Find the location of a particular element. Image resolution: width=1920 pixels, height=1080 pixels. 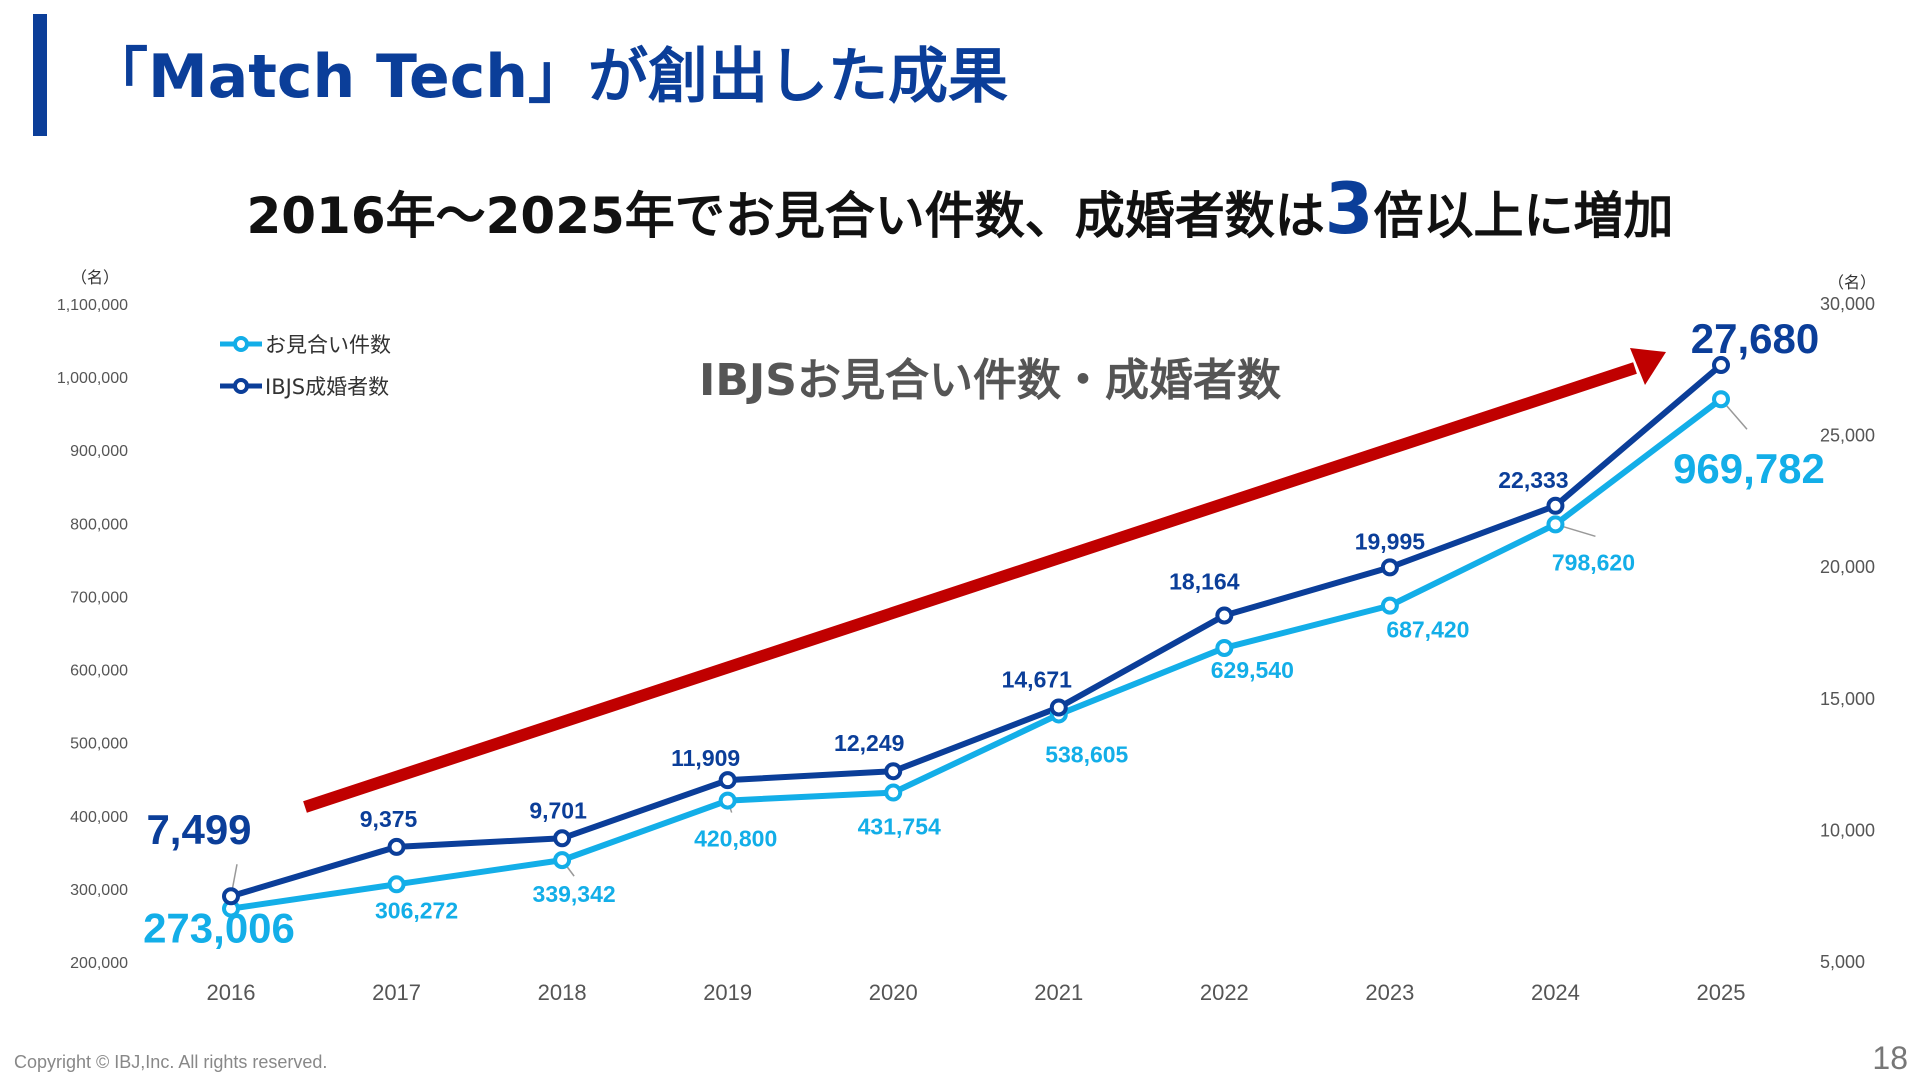

seikon-data-label: 12,249 is located at coordinates (869, 743).